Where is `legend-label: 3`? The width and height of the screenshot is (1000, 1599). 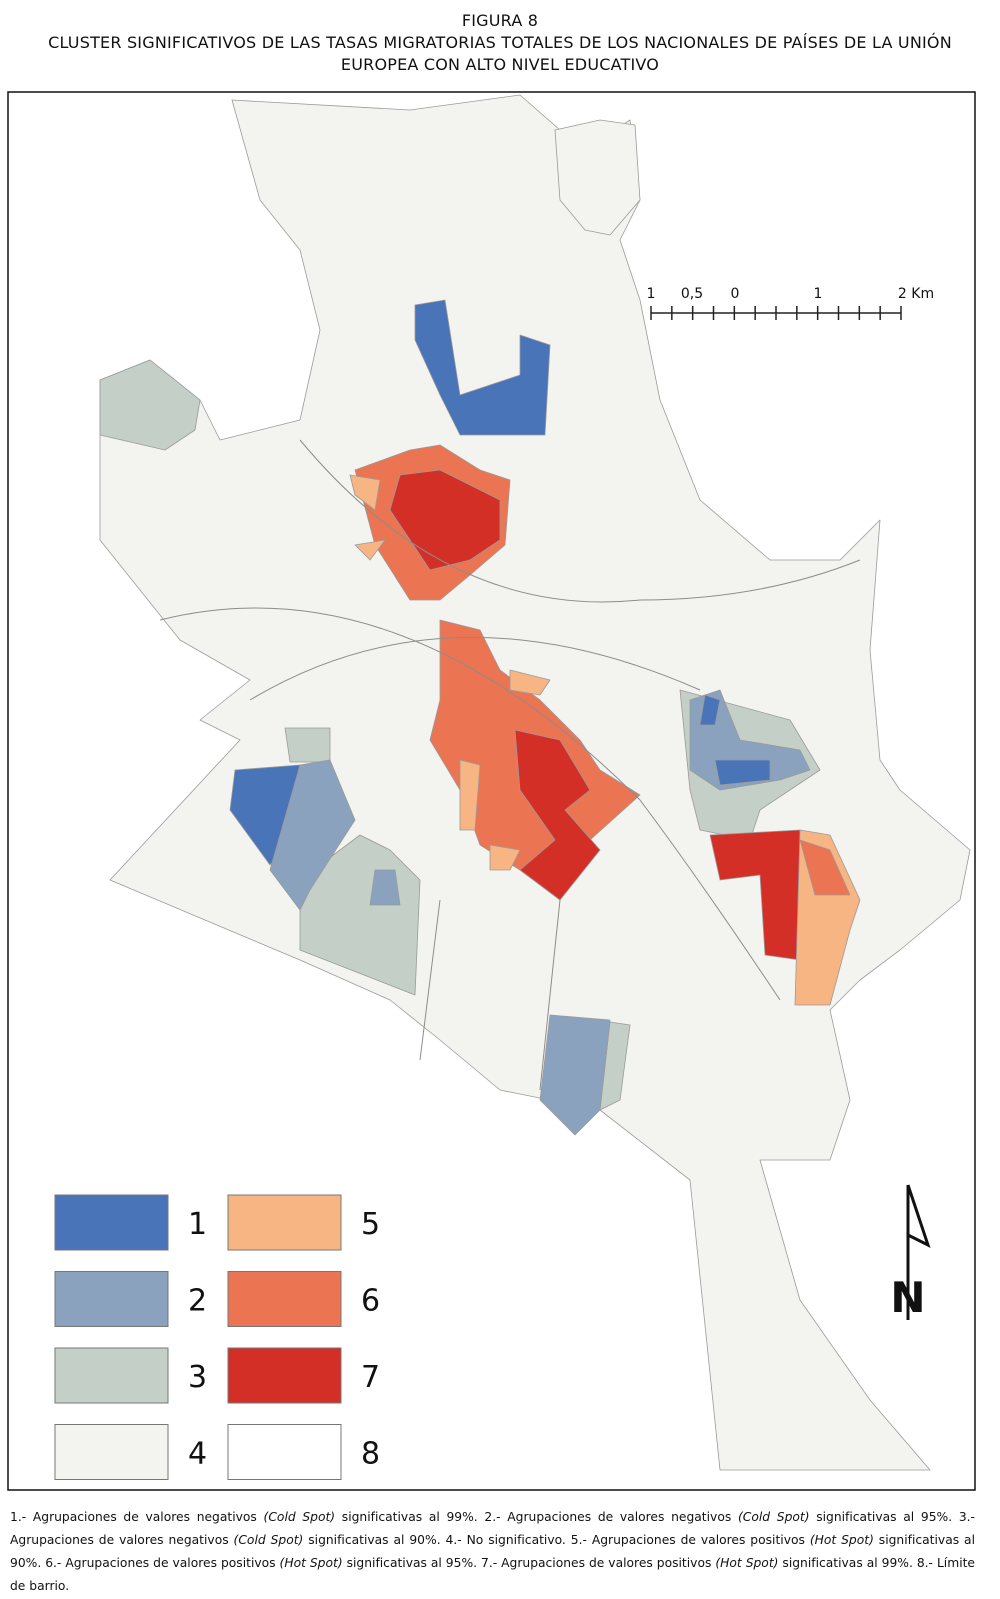 legend-label: 3 is located at coordinates (197, 1377).